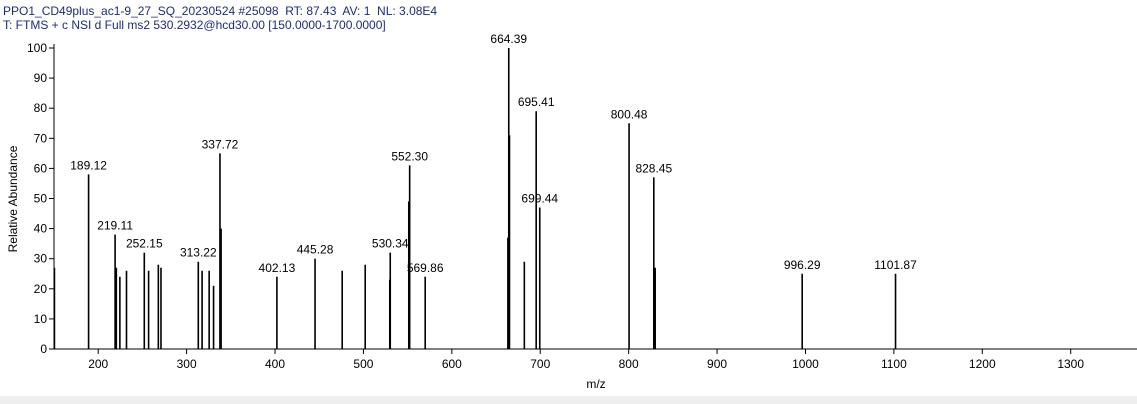  I want to click on y-tick-label: 60, so click(41, 168).